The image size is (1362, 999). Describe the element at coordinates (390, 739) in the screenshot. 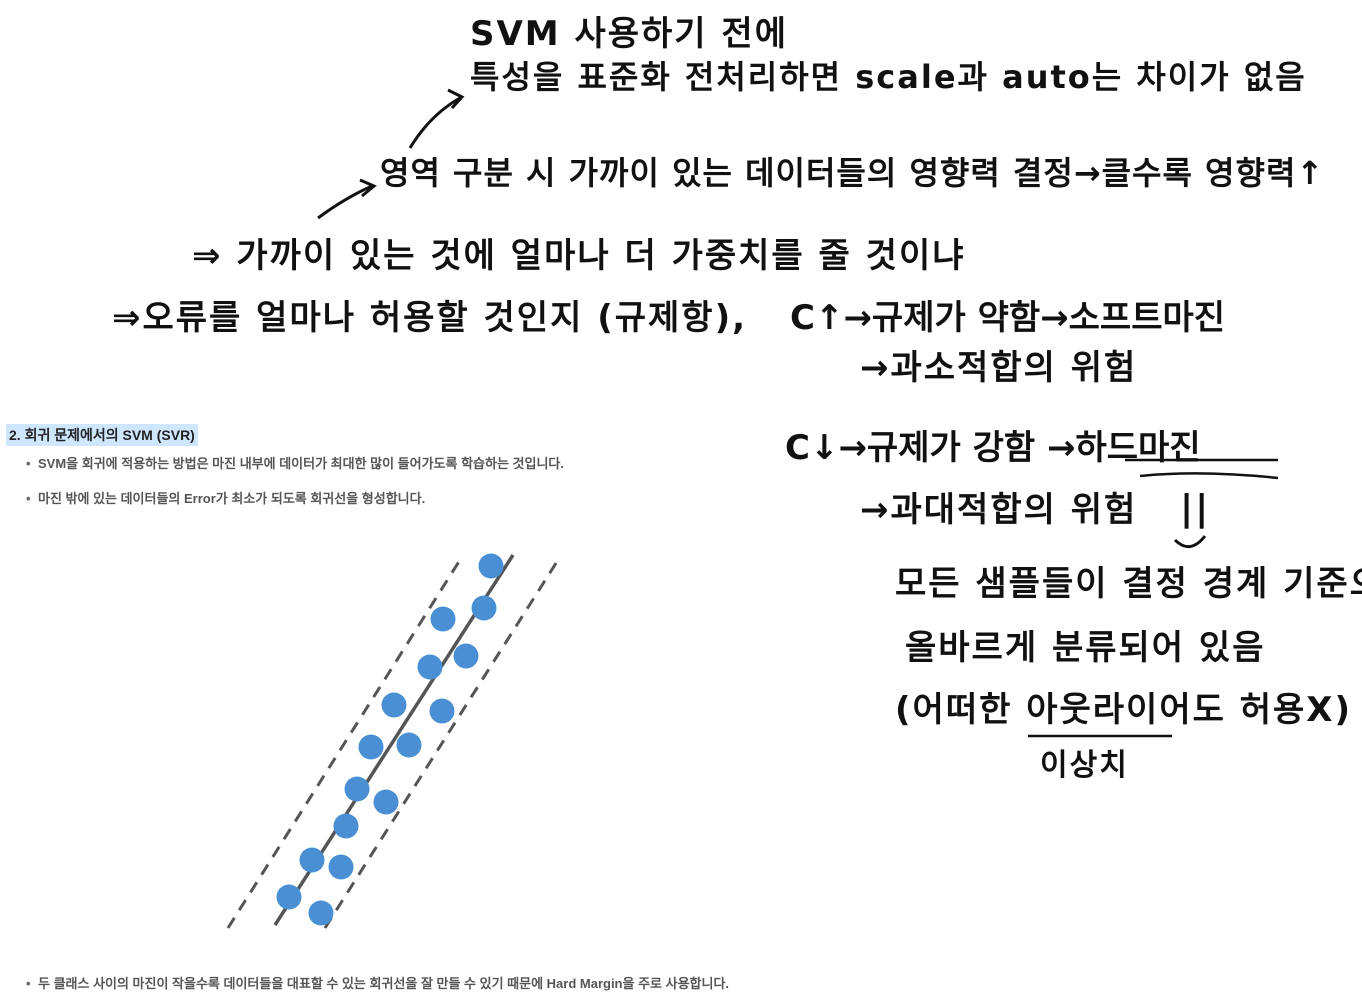

I see `data-points` at that location.